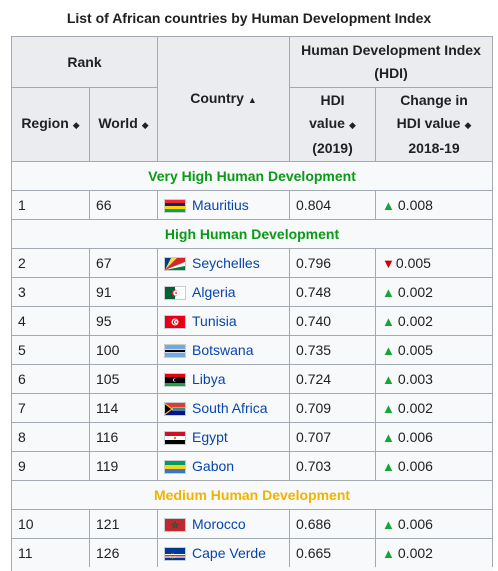 Image resolution: width=498 pixels, height=571 pixels. I want to click on section-title: High Human Development, so click(252, 234).